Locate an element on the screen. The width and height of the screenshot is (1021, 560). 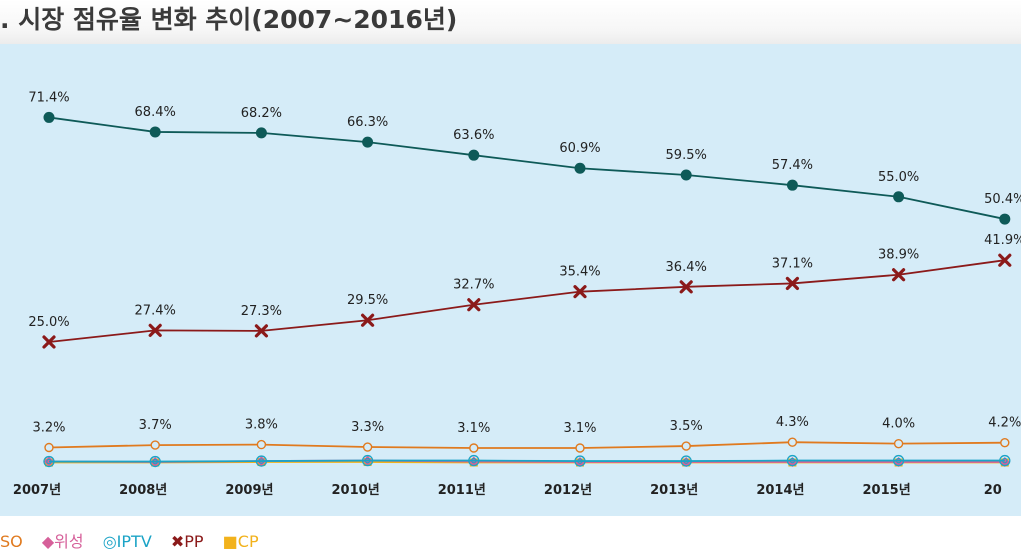
chart-title: . 시장 점유율 변화 추이(2007~2016년) is located at coordinates (510, 22).